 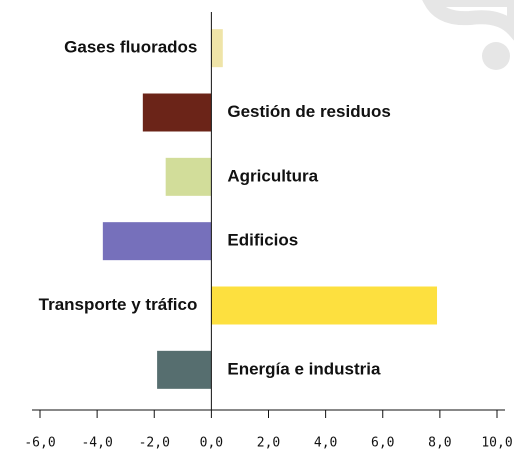 What do you see at coordinates (439, 443) in the screenshot?
I see `x-tick-label: 8,0` at bounding box center [439, 443].